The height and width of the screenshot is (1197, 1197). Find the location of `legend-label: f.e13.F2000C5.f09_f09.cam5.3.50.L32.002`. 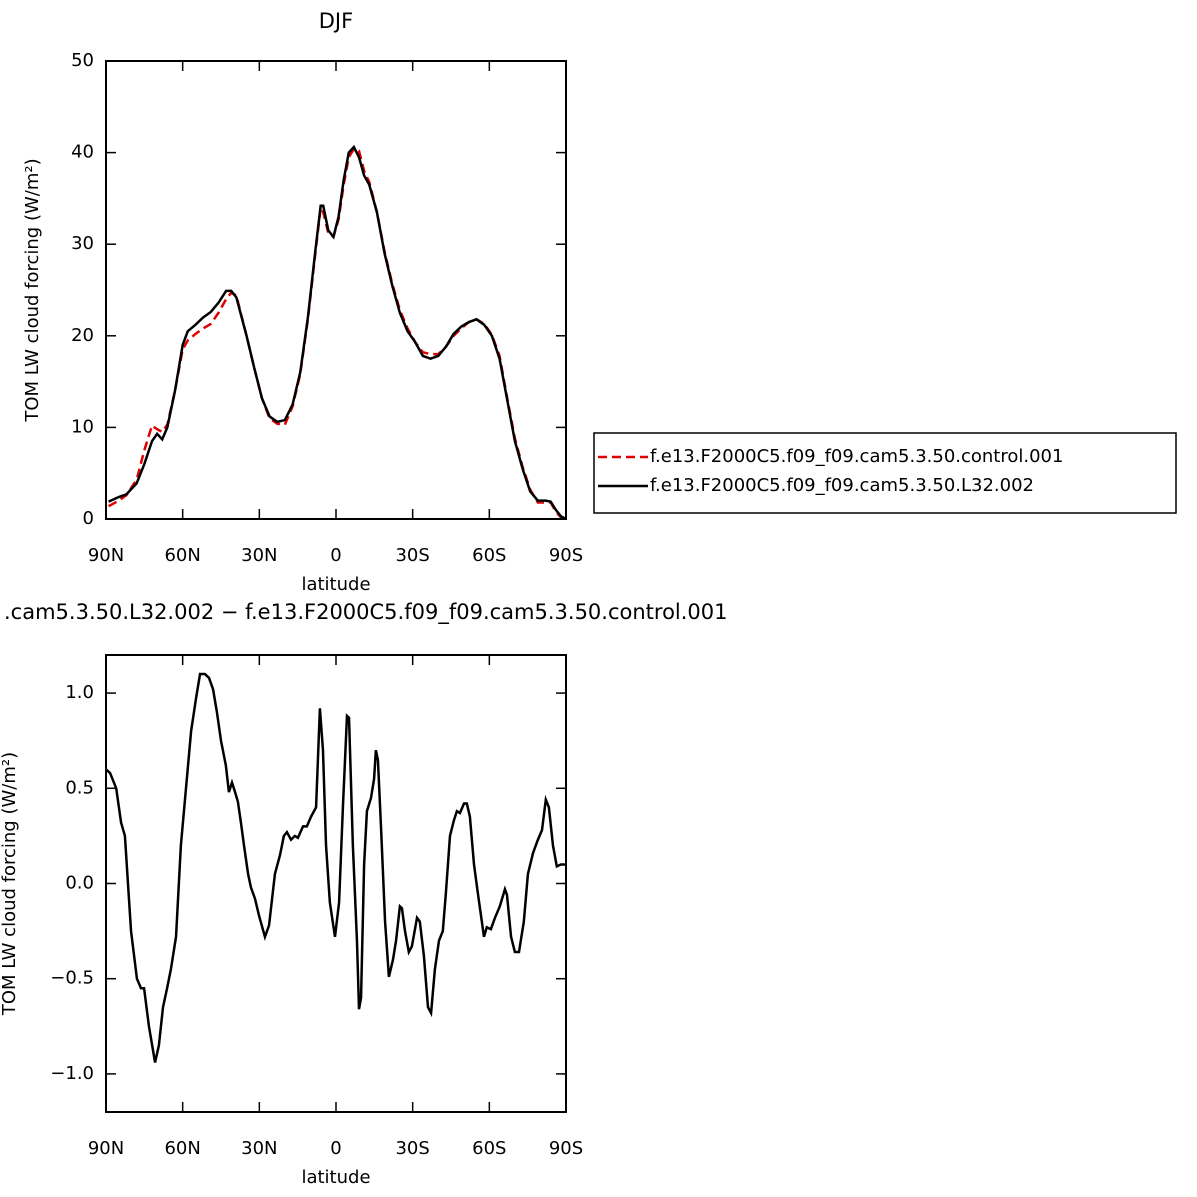

legend-label: f.e13.F2000C5.f09_f09.cam5.3.50.L32.002 is located at coordinates (842, 485).